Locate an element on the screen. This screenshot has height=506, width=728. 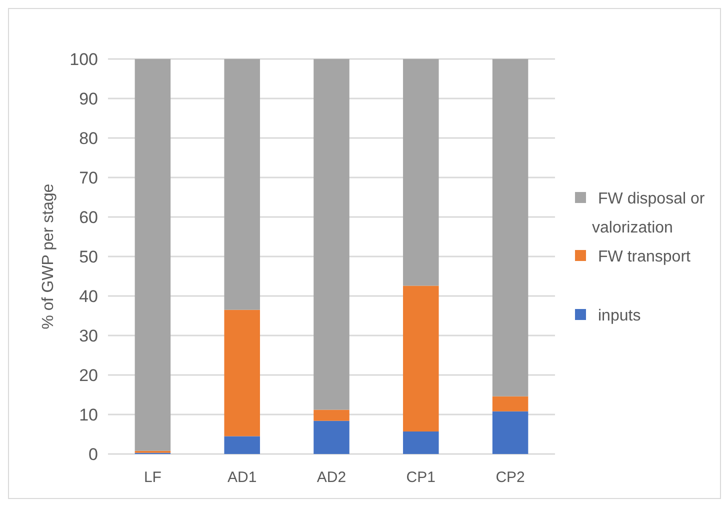
legend-label: FW transport is located at coordinates (645, 257).